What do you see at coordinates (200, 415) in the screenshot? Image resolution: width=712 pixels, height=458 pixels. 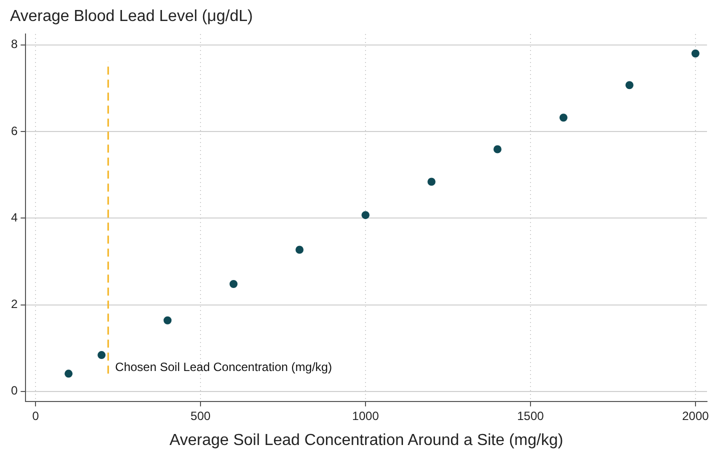 I see `x-tick-label: 500` at bounding box center [200, 415].